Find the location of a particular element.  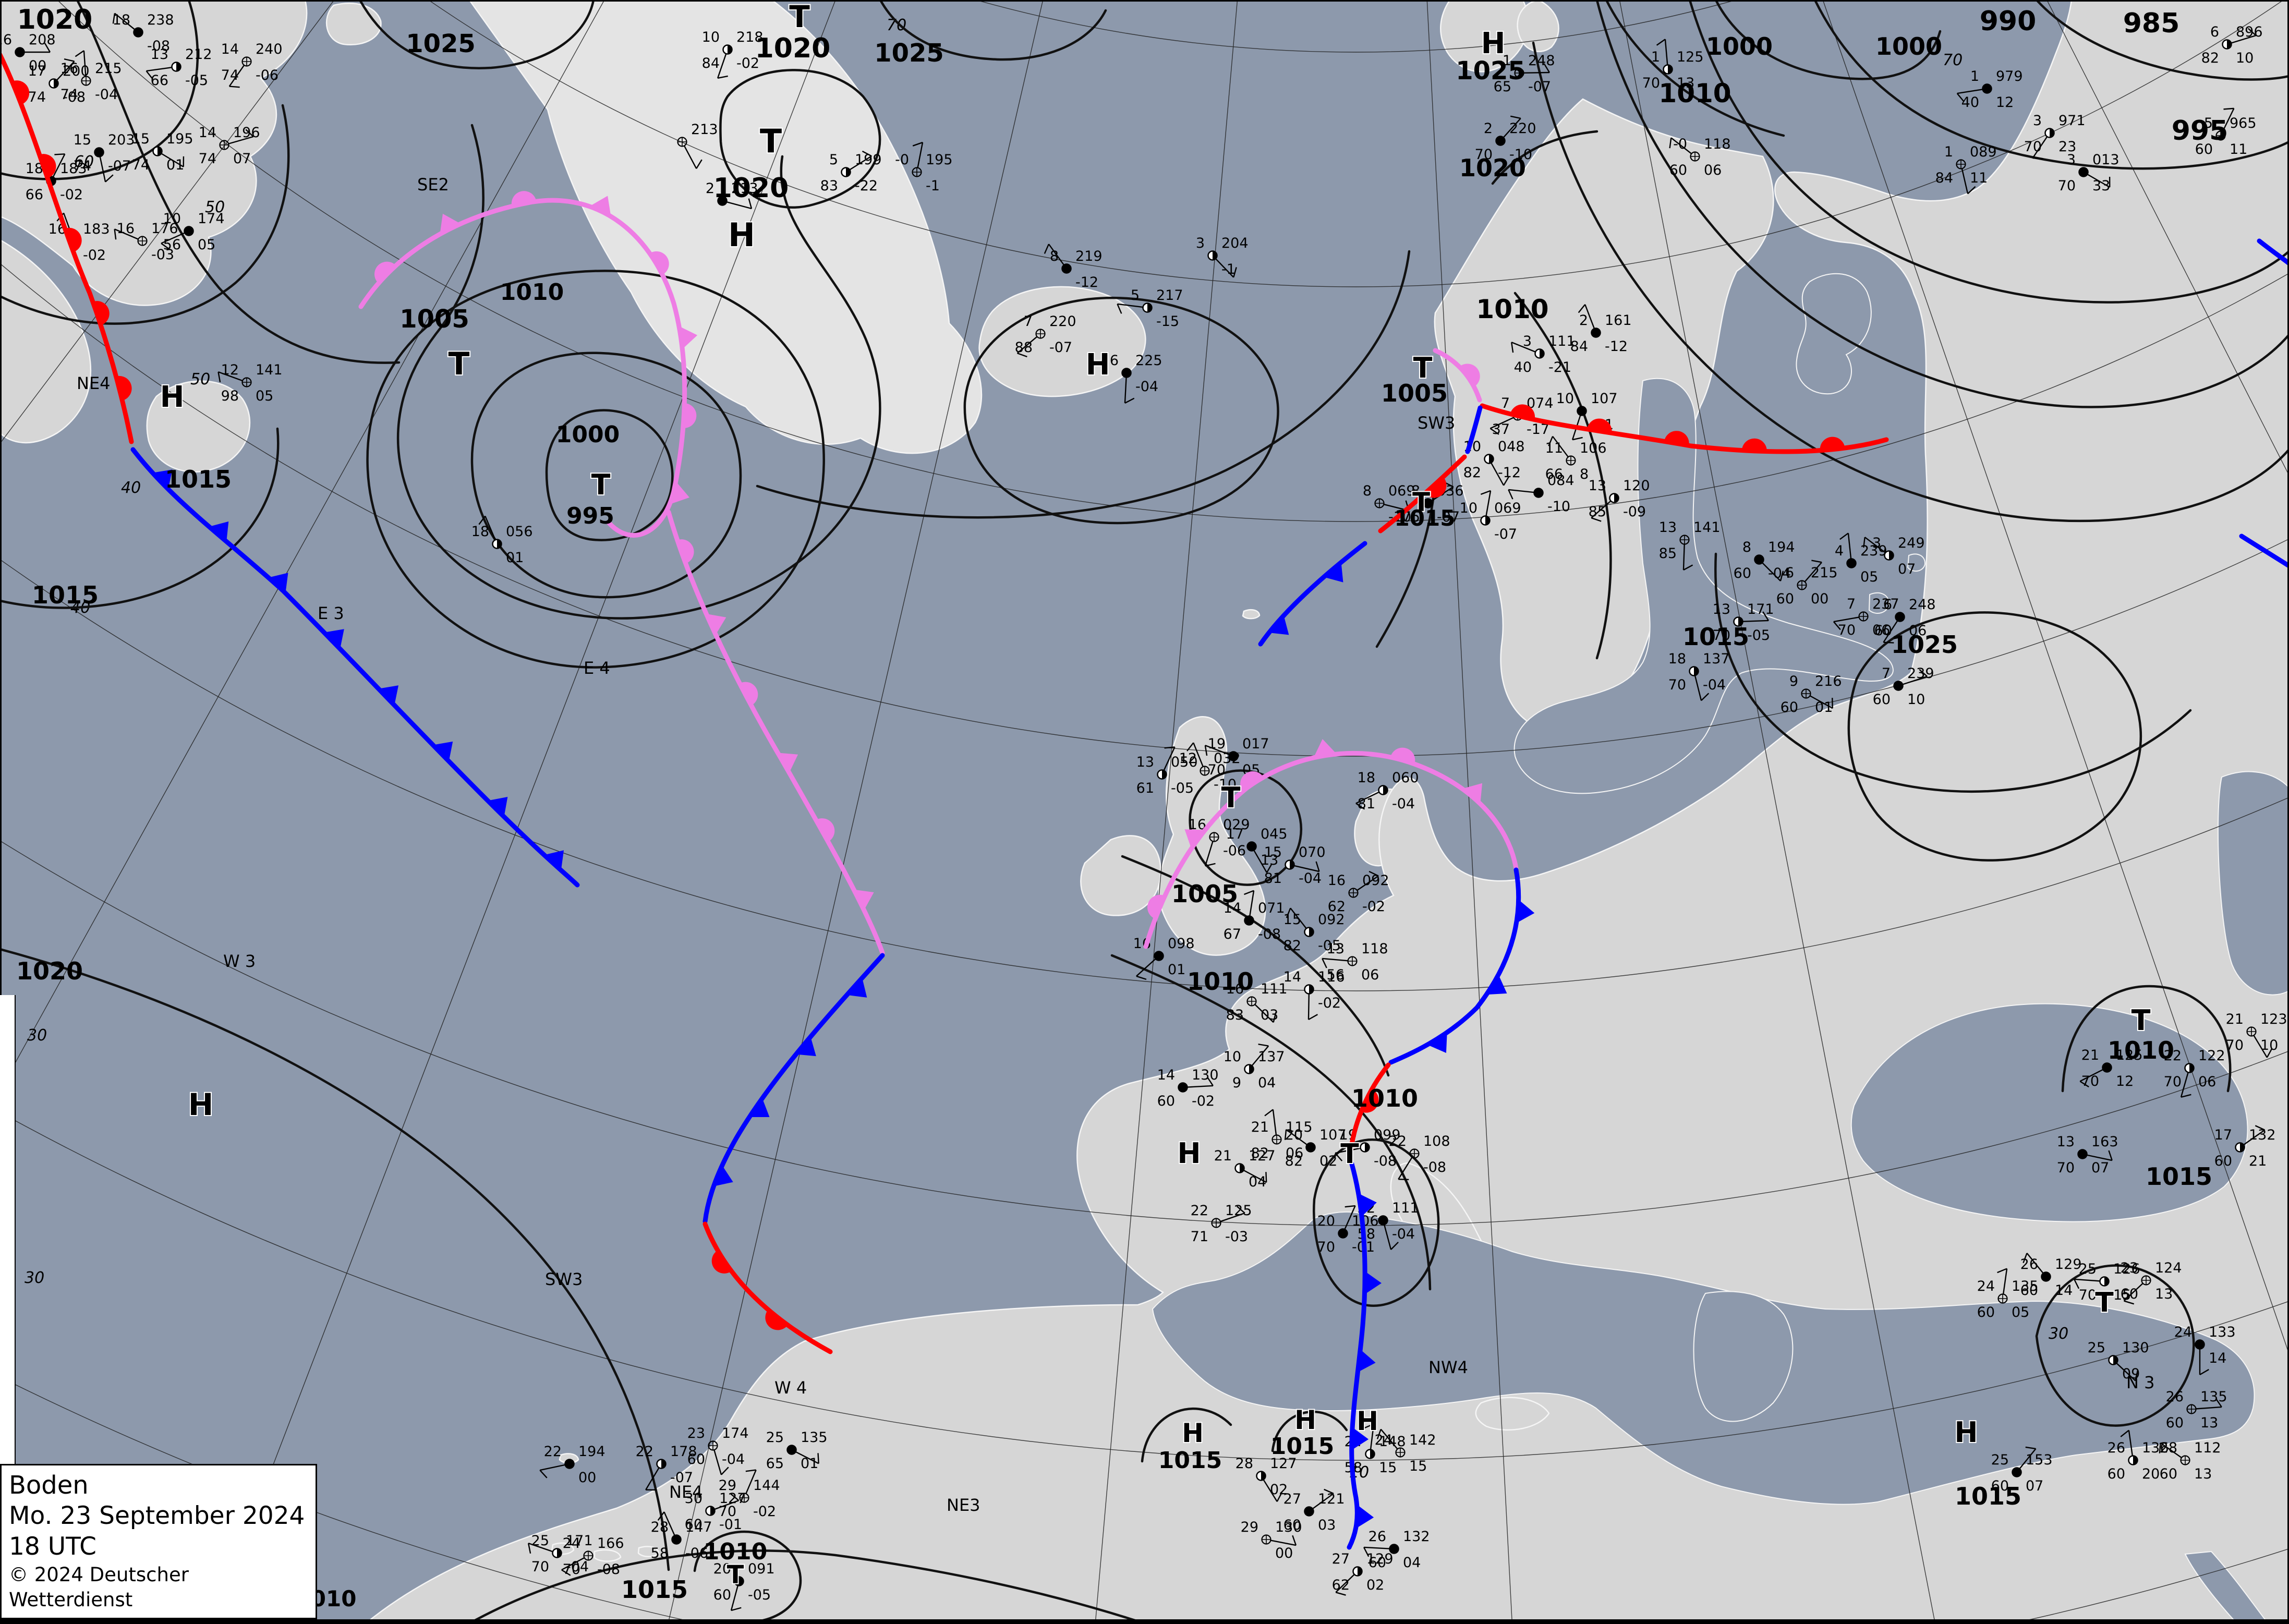

station-value: 07 is located at coordinates (2100, 1168).